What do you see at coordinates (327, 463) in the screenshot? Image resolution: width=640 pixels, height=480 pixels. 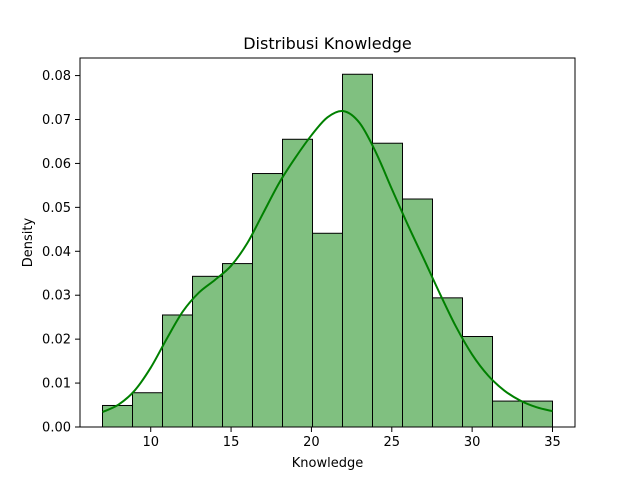 I see `x-axis-label: Knowledge` at bounding box center [327, 463].